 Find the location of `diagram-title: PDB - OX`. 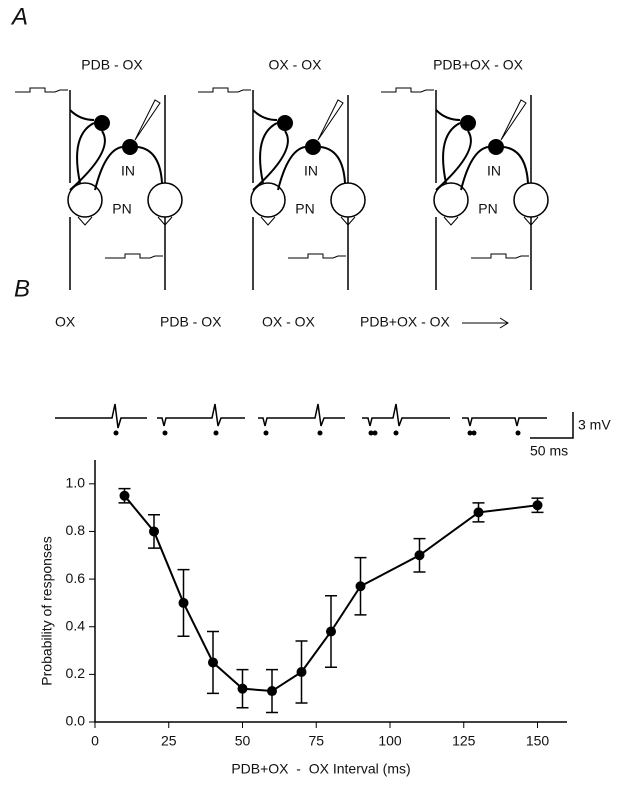

diagram-title: PDB - OX is located at coordinates (112, 65).